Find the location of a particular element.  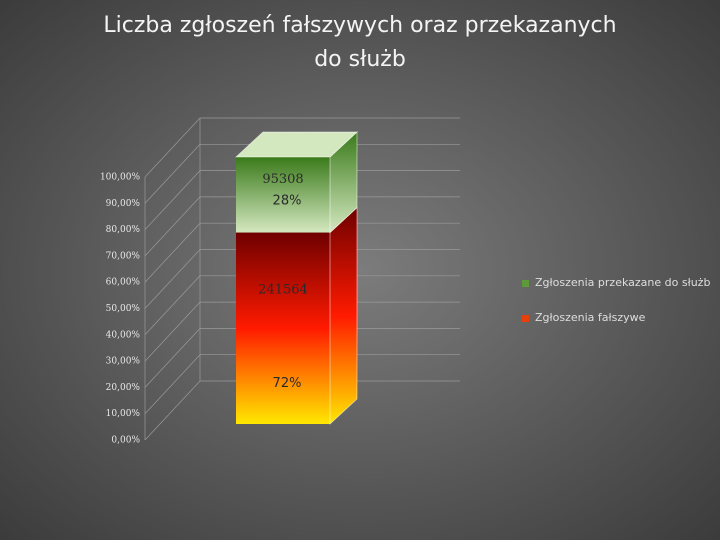

y-tick-label: 30,00% is located at coordinates (123, 362).